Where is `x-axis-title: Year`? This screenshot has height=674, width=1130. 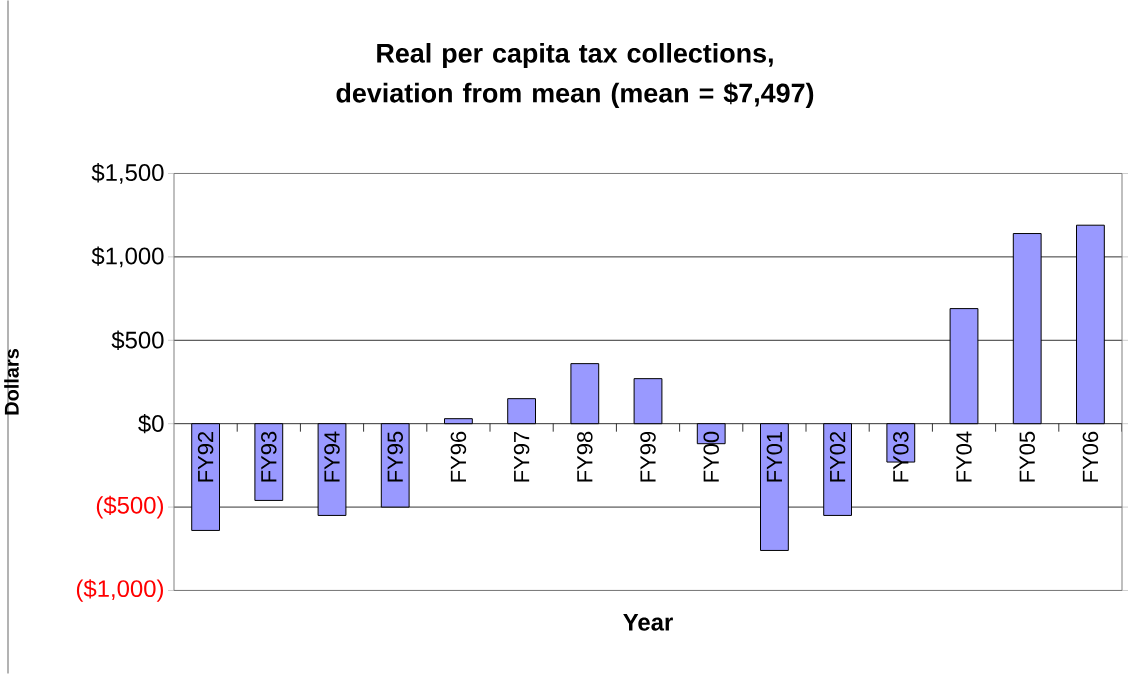 x-axis-title: Year is located at coordinates (648, 622).